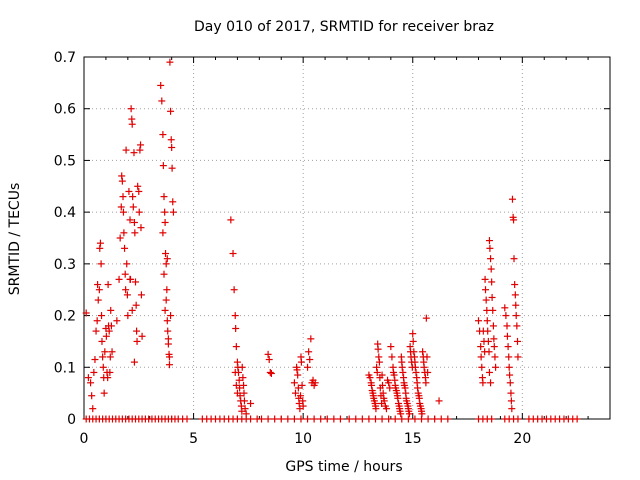 The width and height of the screenshot is (640, 480). Describe the element at coordinates (15, 239) in the screenshot. I see `y-axis-label: SRMTID / TECUs` at that location.